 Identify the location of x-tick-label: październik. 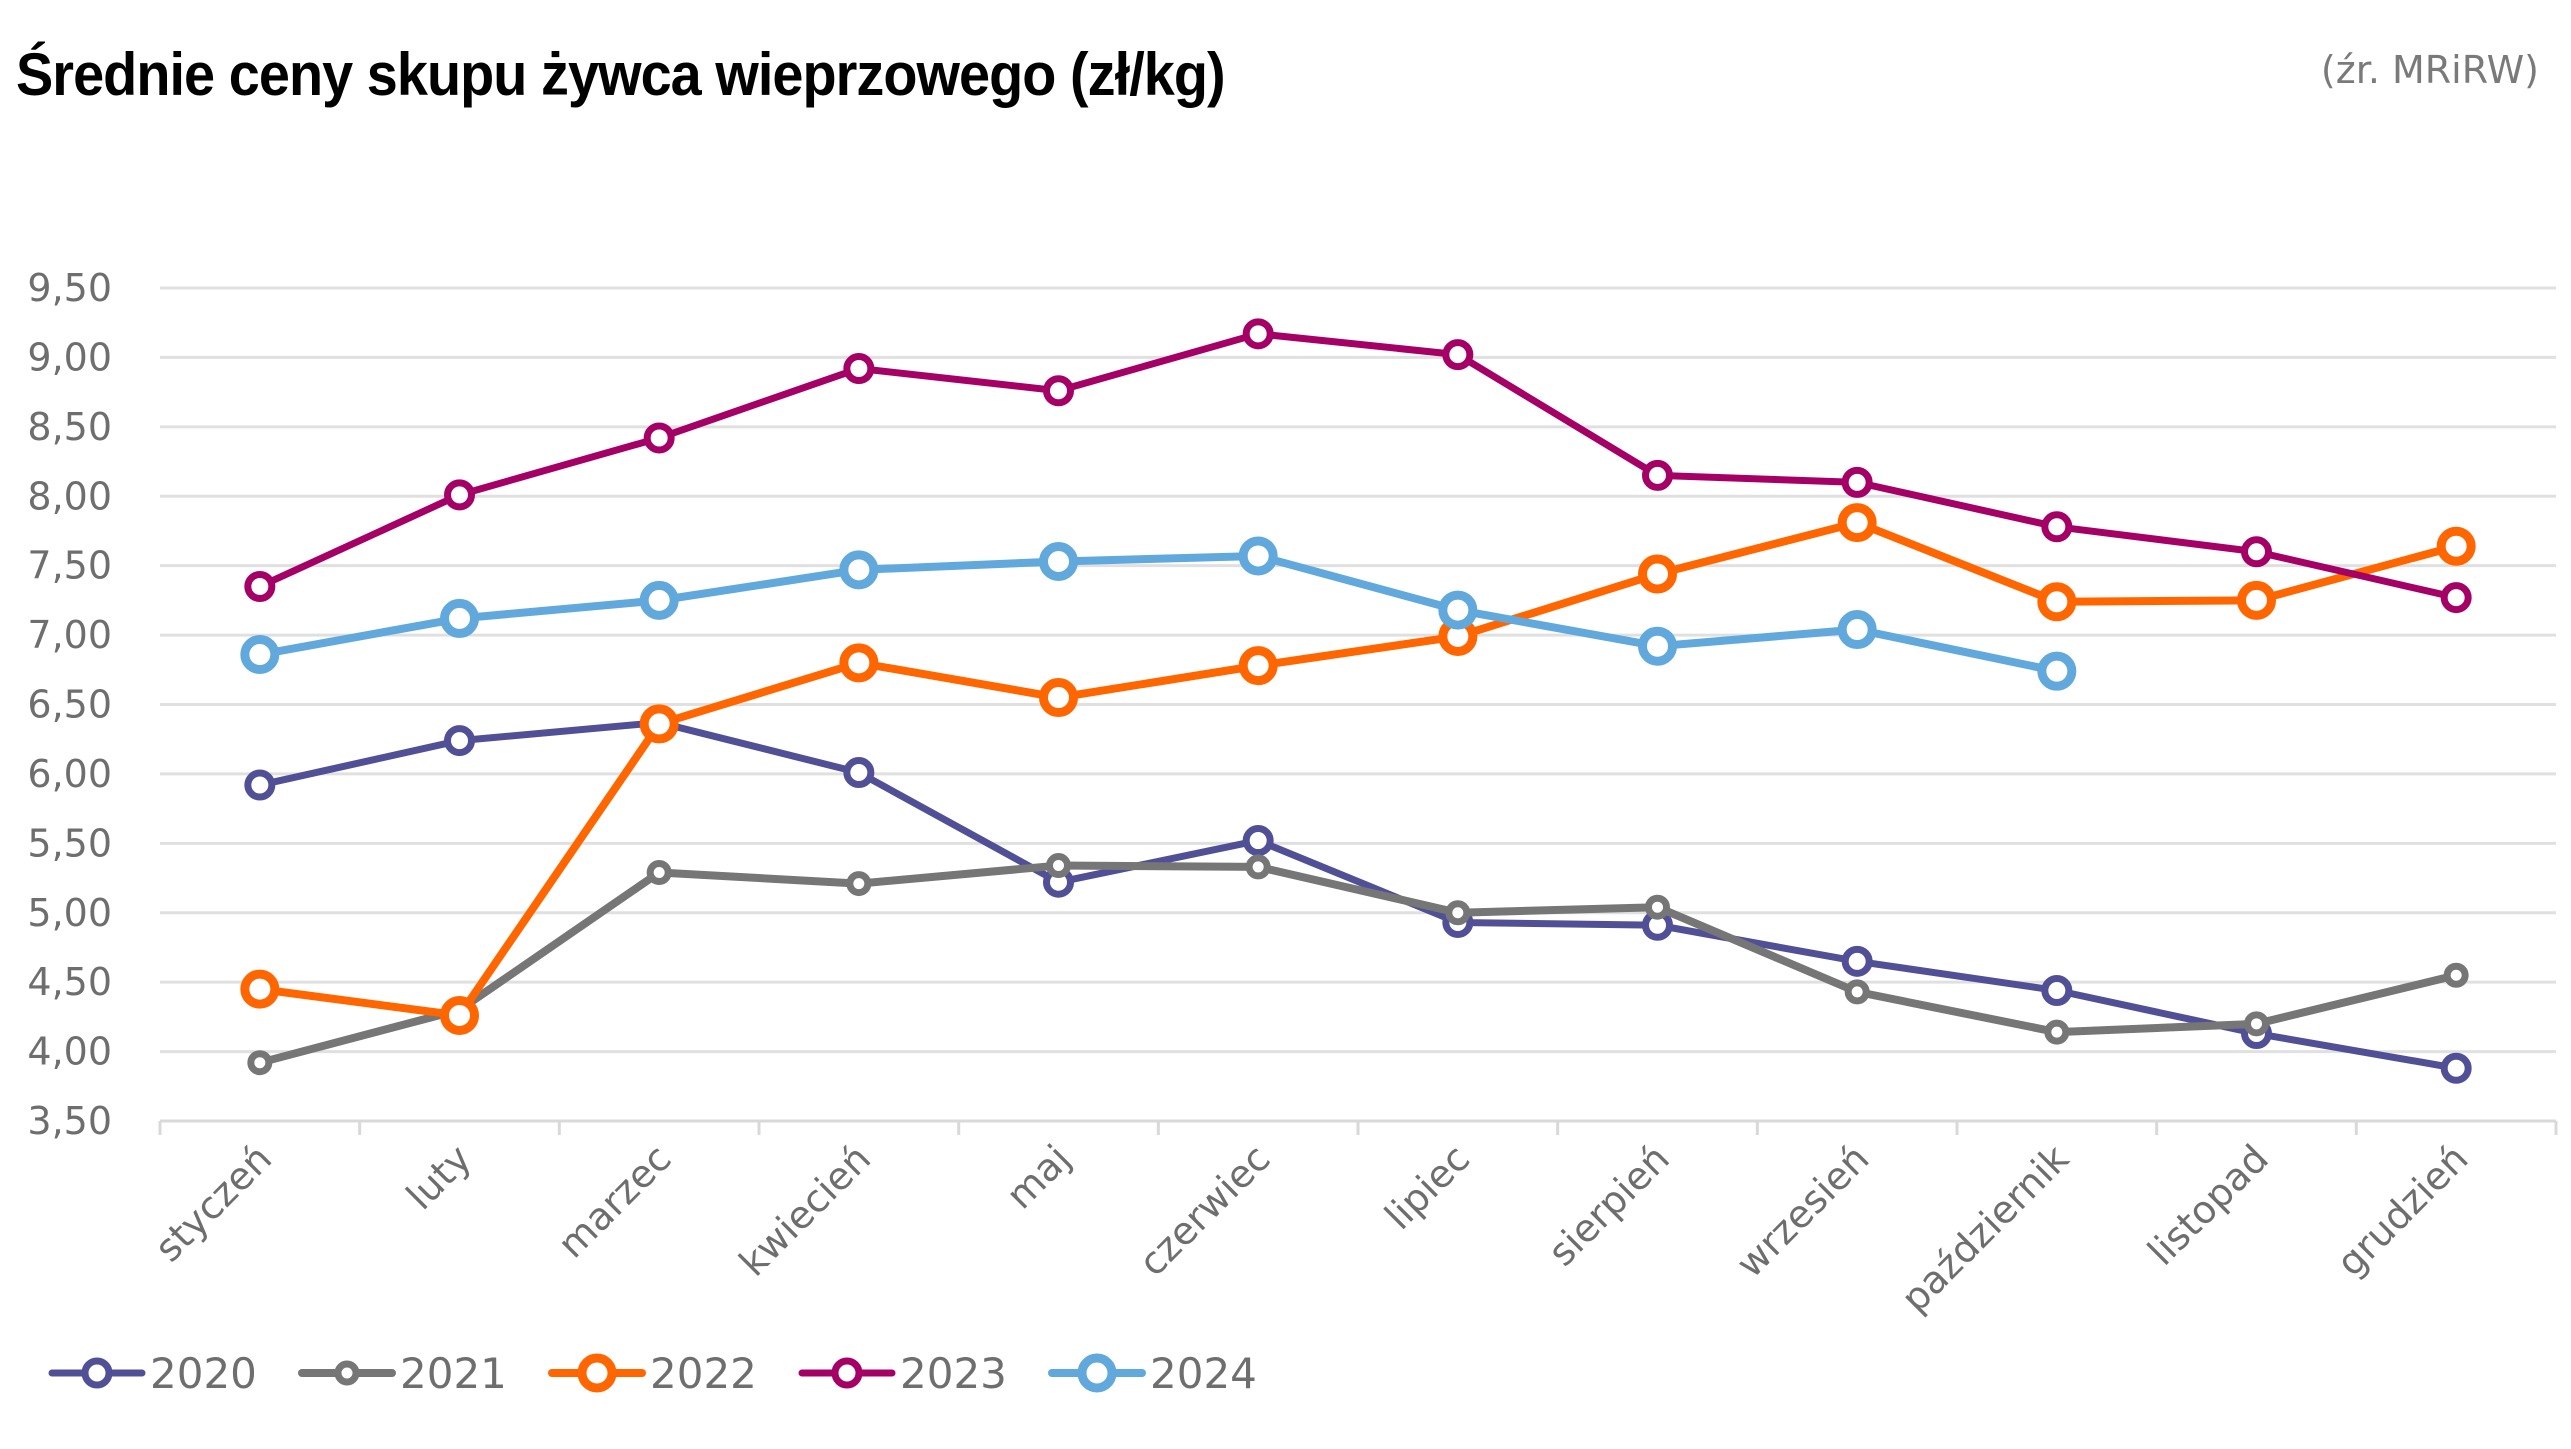
(1985, 1228).